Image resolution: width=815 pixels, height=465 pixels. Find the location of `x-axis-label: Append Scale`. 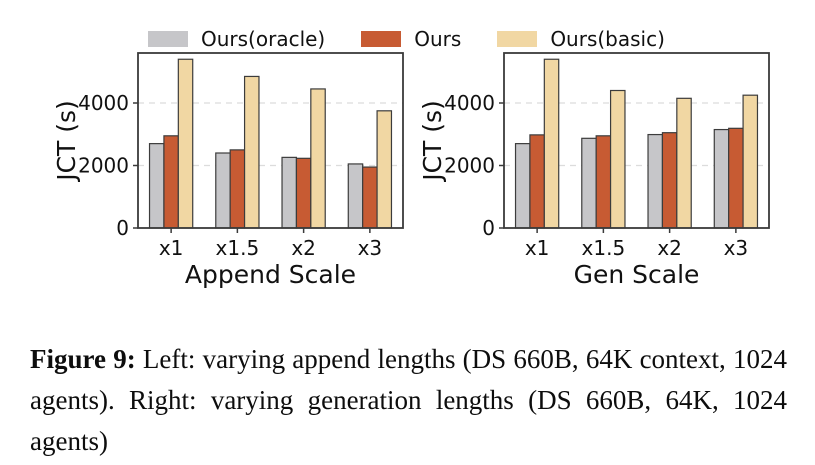

x-axis-label: Append Scale is located at coordinates (270, 274).